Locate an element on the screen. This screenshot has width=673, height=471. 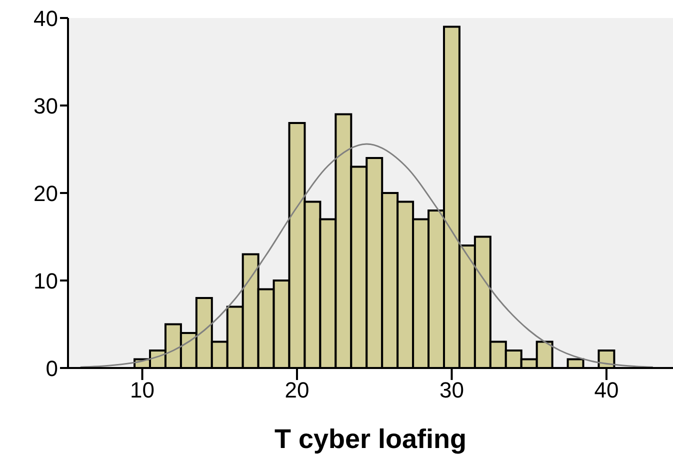
y-tick-label: 40 is located at coordinates (46, 18).